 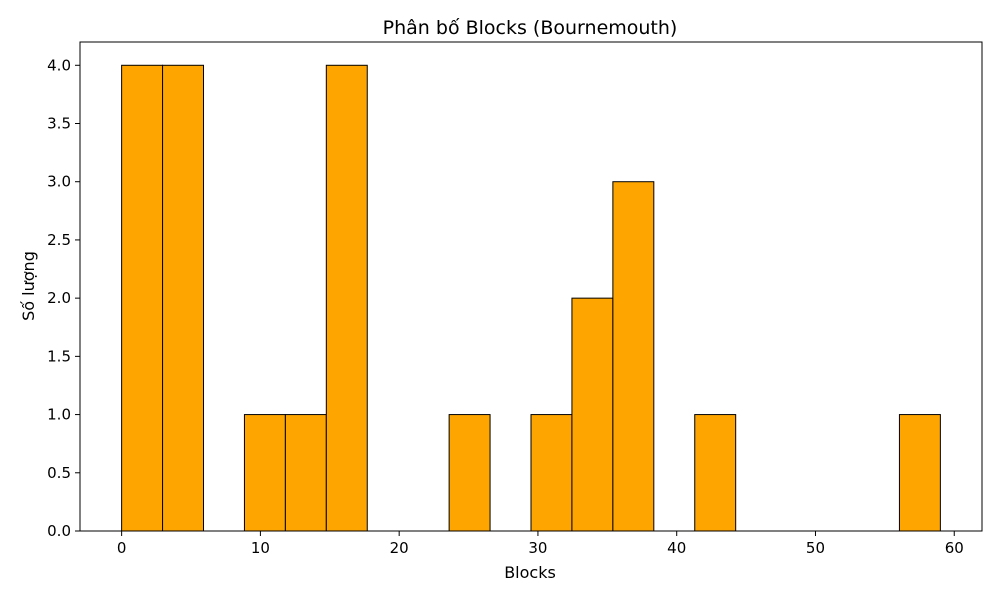 What do you see at coordinates (122, 548) in the screenshot?
I see `x-tick-label: 0` at bounding box center [122, 548].